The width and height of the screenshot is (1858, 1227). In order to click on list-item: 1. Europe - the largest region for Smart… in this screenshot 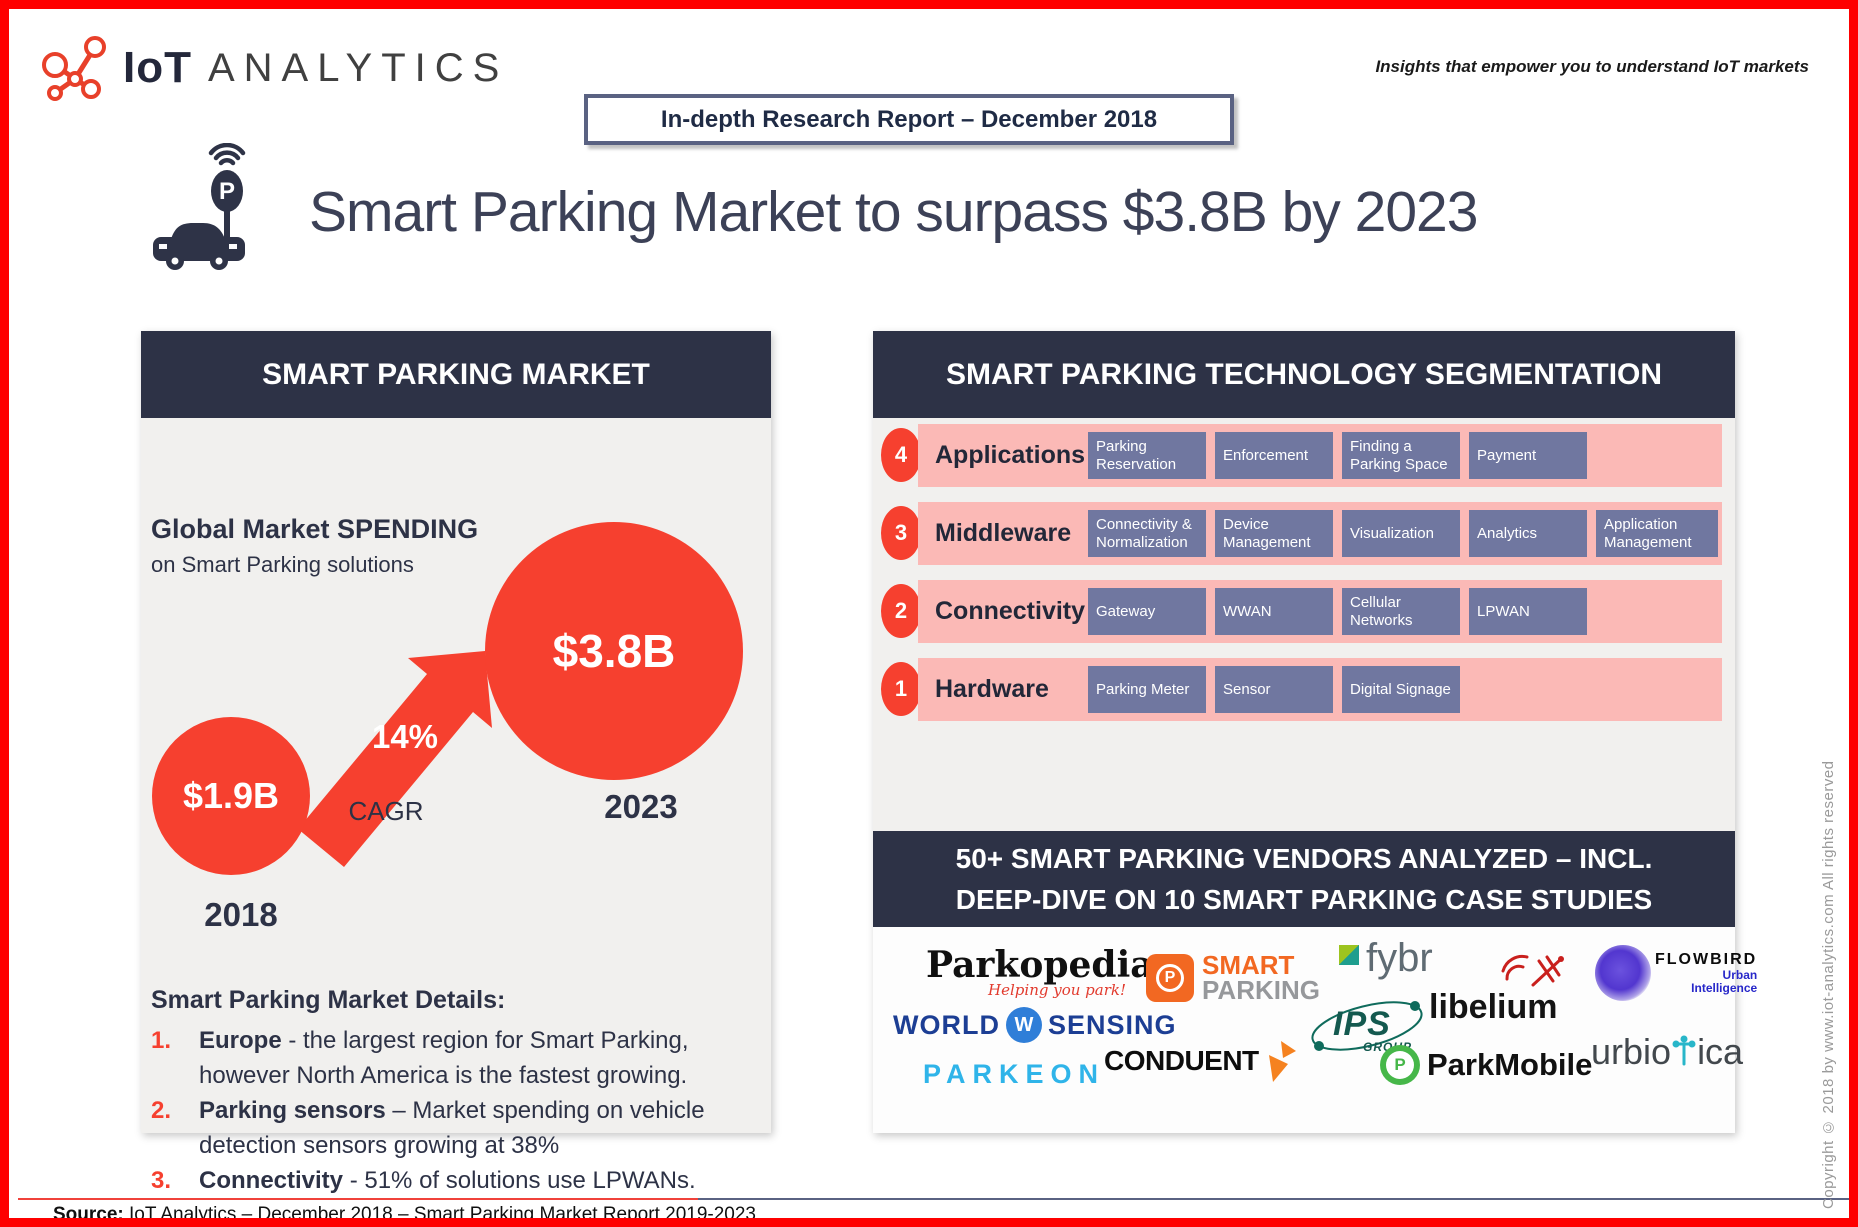, I will do `click(455, 1058)`.